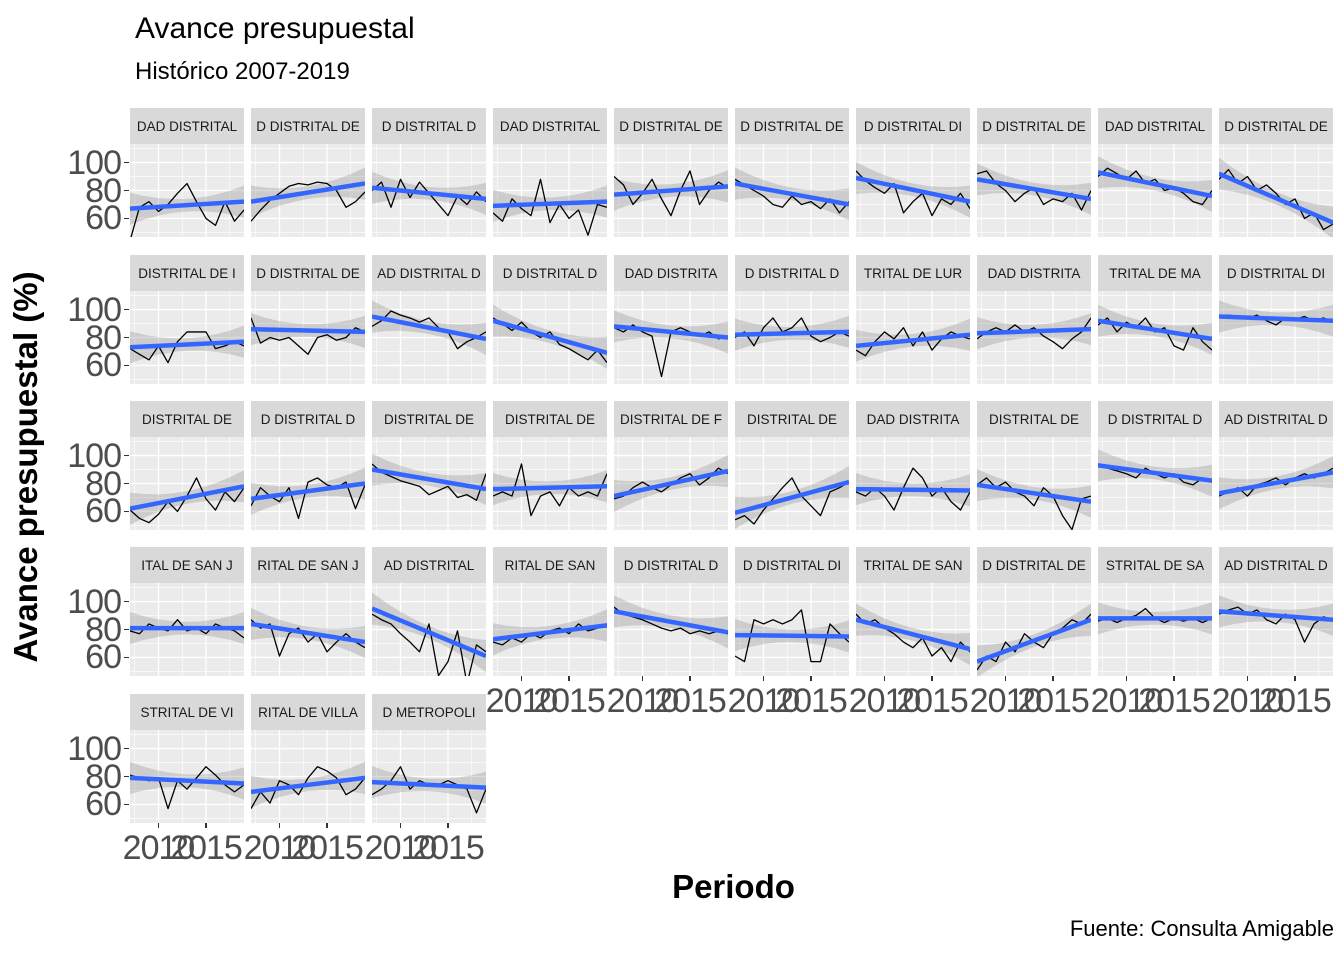  I want to click on facet-strip-label: DAD DISTRITAL, so click(1155, 126).